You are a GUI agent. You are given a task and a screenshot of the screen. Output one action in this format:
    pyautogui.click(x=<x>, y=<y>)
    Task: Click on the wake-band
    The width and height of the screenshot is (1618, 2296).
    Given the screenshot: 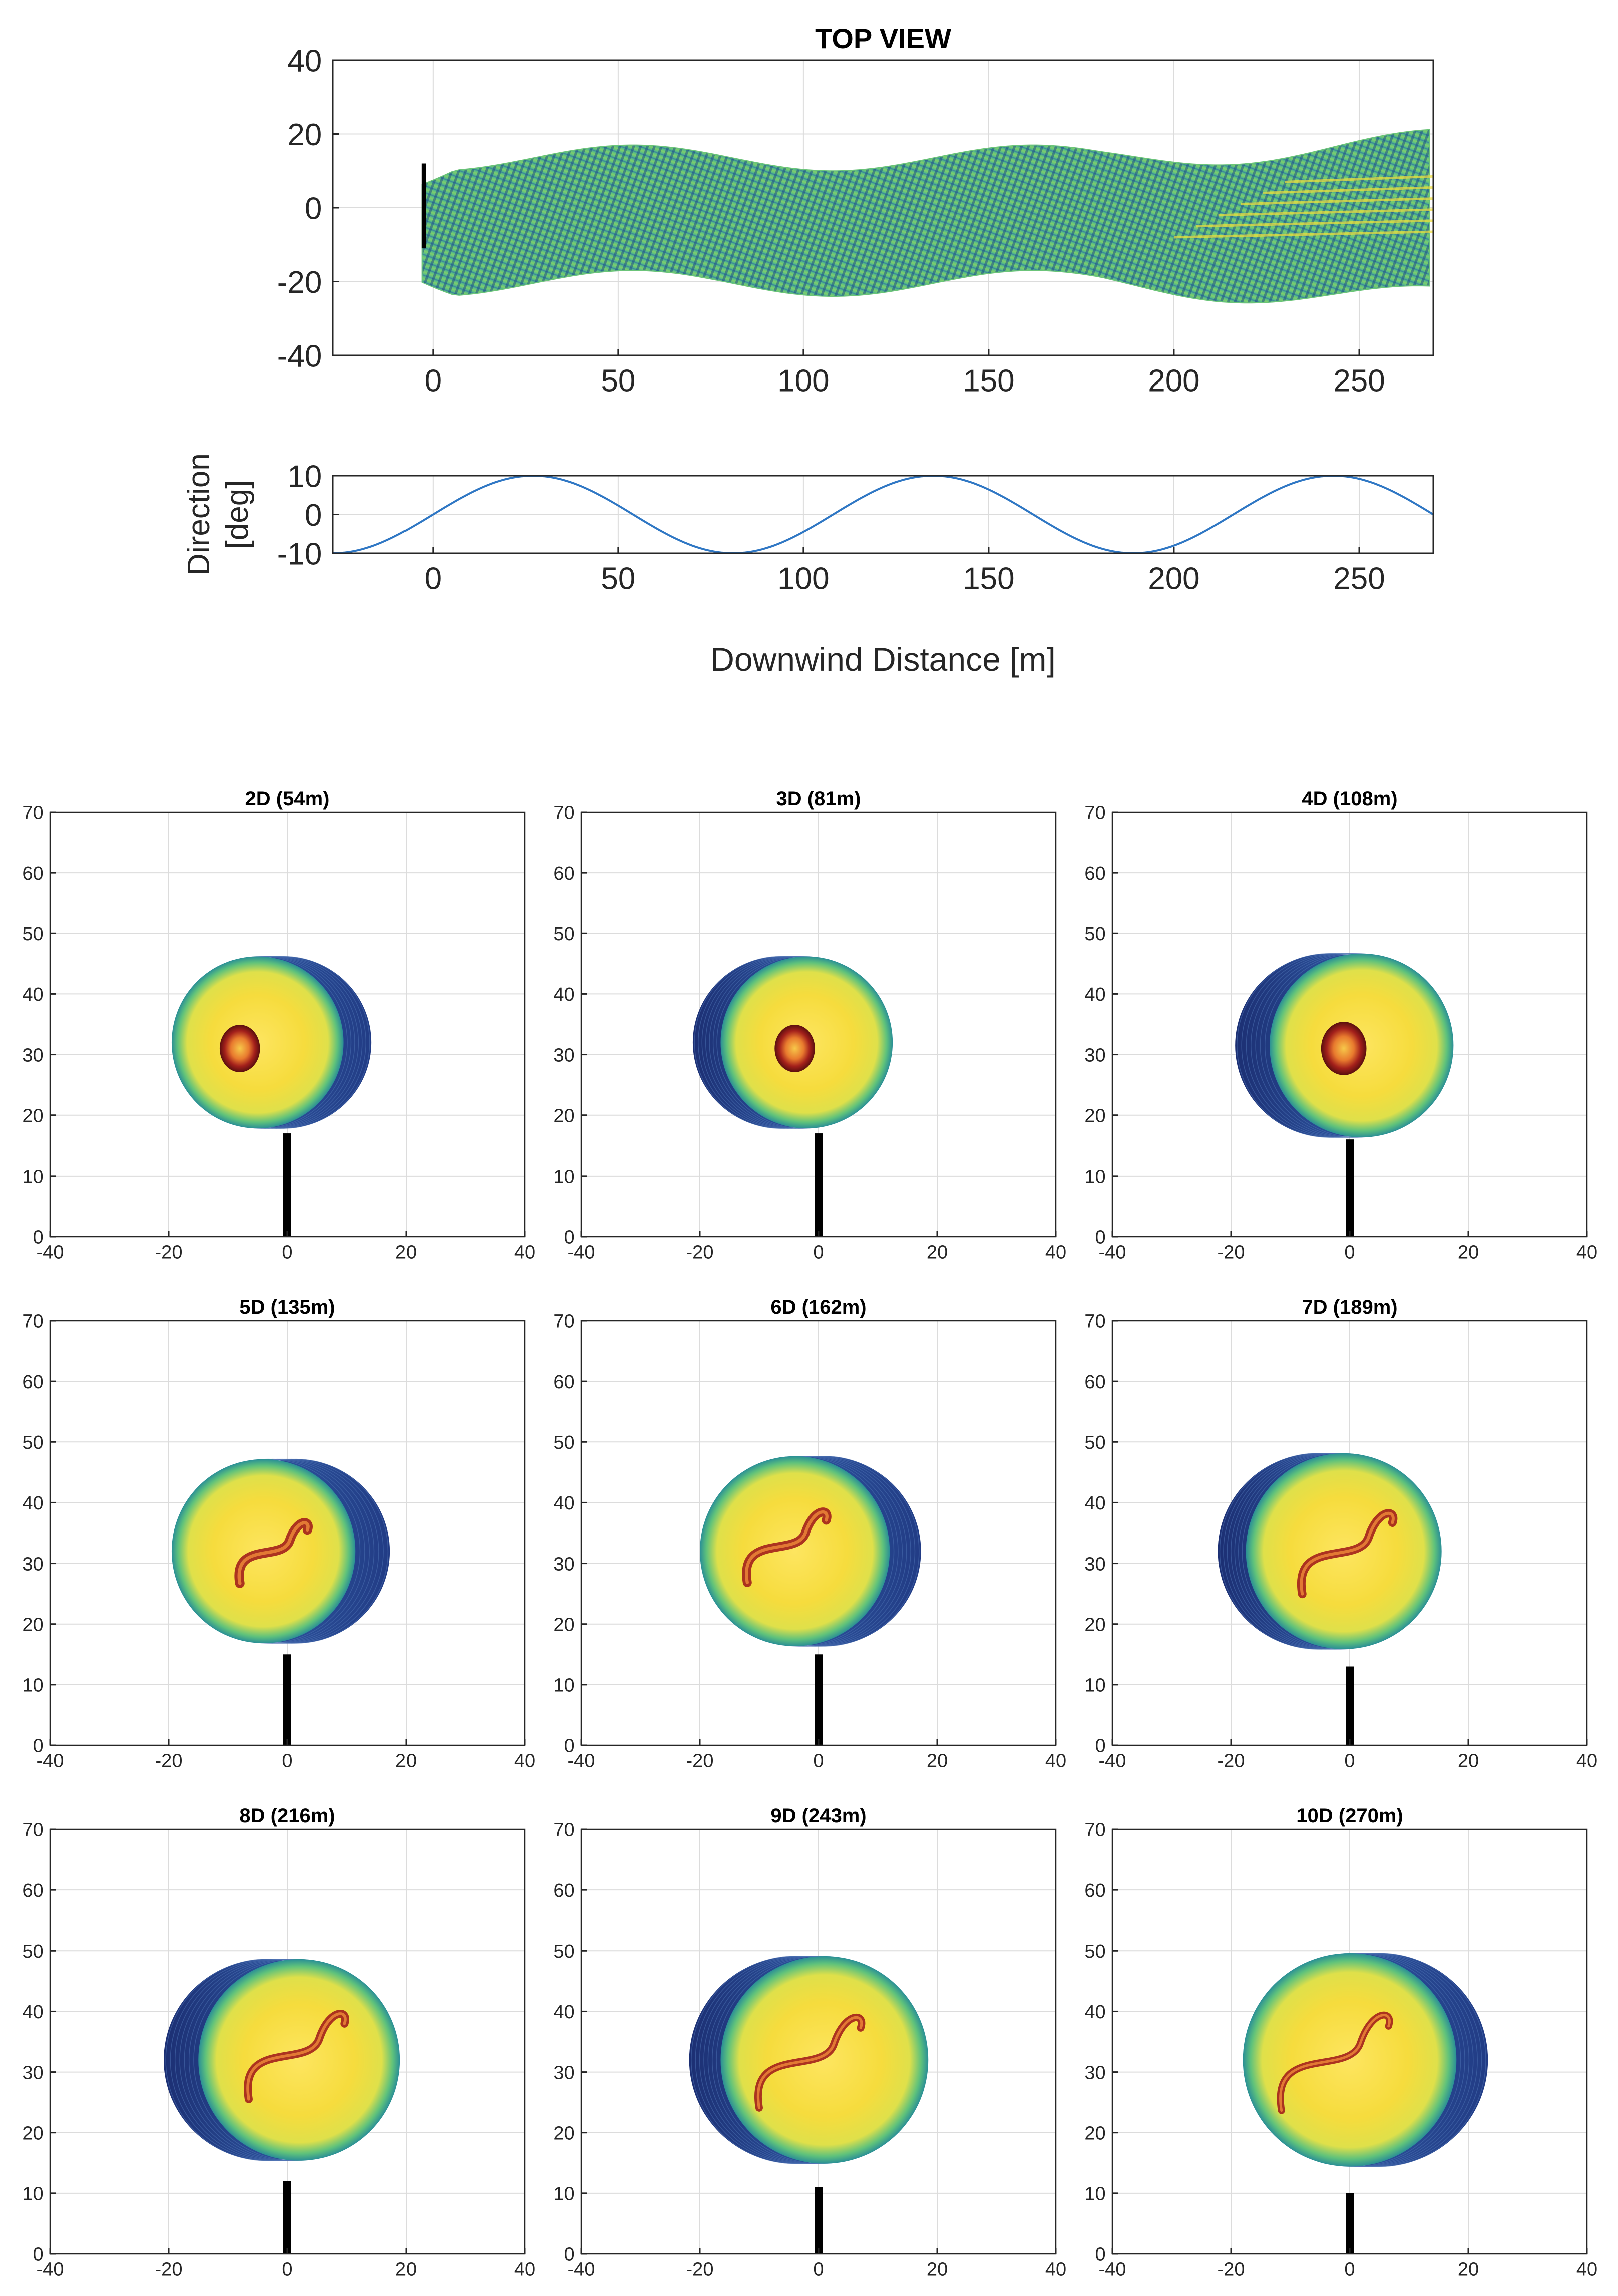 What is the action you would take?
    pyautogui.click(x=925, y=216)
    